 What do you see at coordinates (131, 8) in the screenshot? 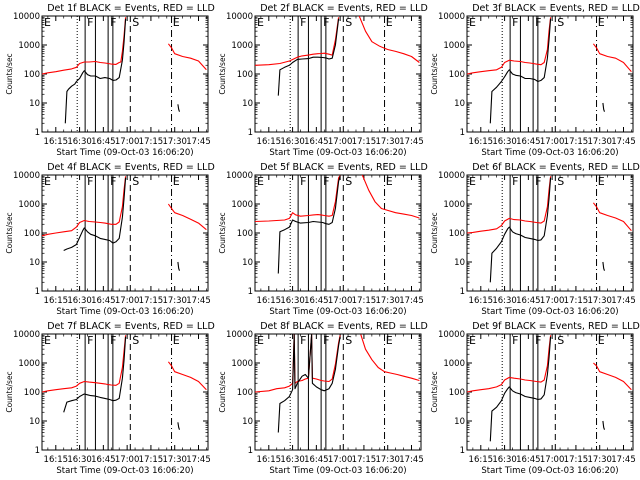
I see `panel-title: Det 1f BLACK = Events, RED = LLD` at bounding box center [131, 8].